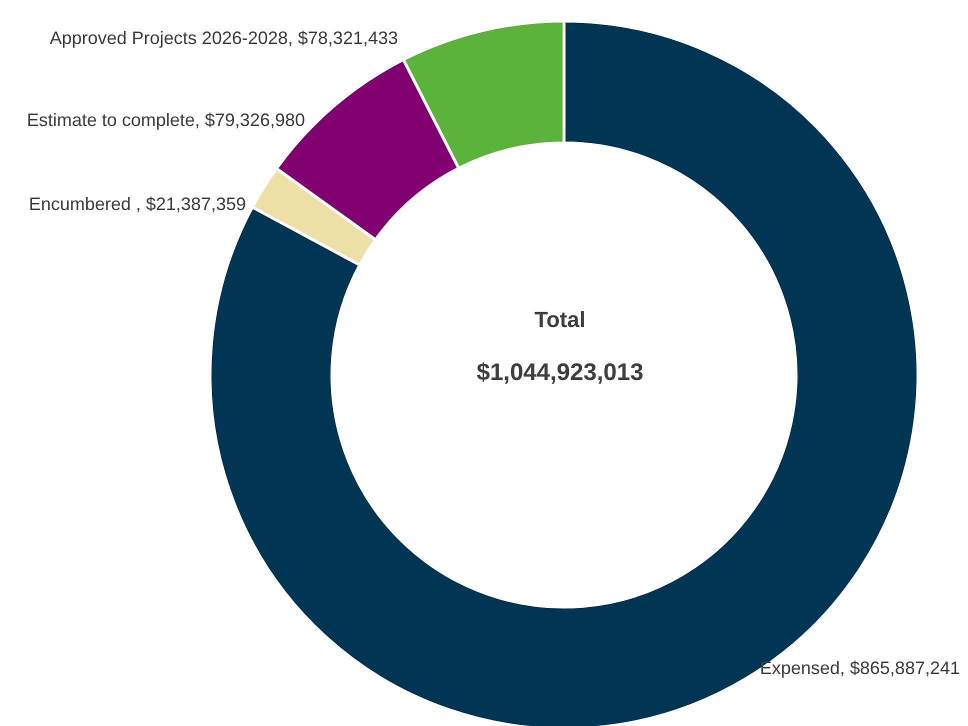 This screenshot has height=726, width=968. I want to click on slice-label: Approved Projects 2026-2028, $78,321,433, so click(224, 38).